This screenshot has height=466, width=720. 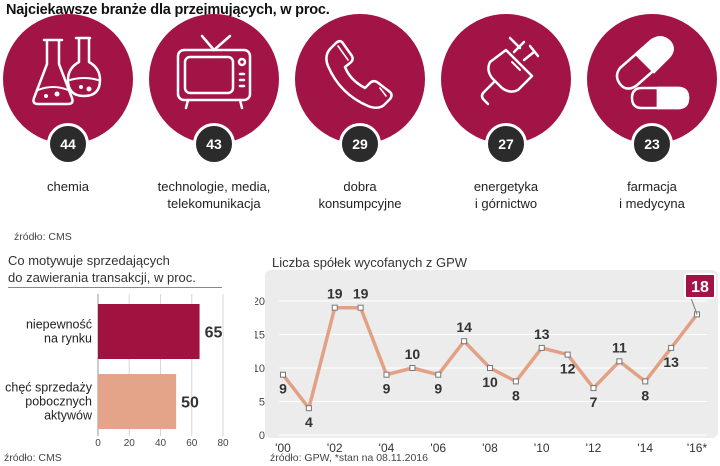 What do you see at coordinates (490, 448) in the screenshot?
I see `x-tick-label: '08` at bounding box center [490, 448].